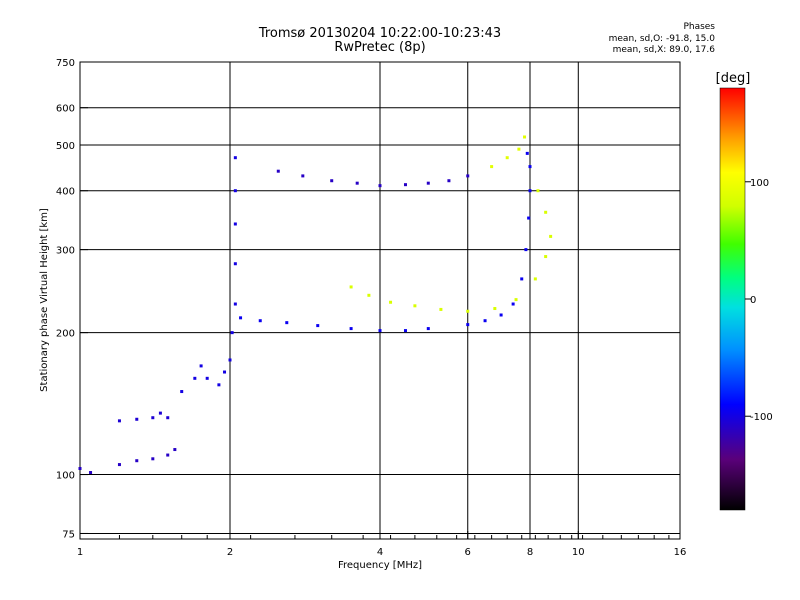  What do you see at coordinates (661, 39) in the screenshot?
I see `phase-summary-o: mean, sd,O: -91.8, 15.0` at bounding box center [661, 39].